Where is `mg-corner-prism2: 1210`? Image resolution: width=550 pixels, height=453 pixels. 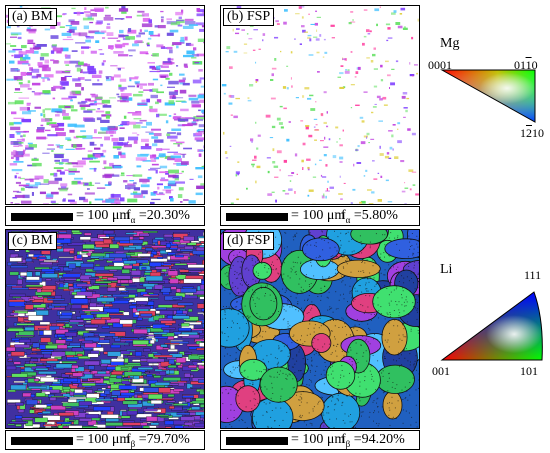
mg-corner-prism2: 1210 is located at coordinates (532, 133).